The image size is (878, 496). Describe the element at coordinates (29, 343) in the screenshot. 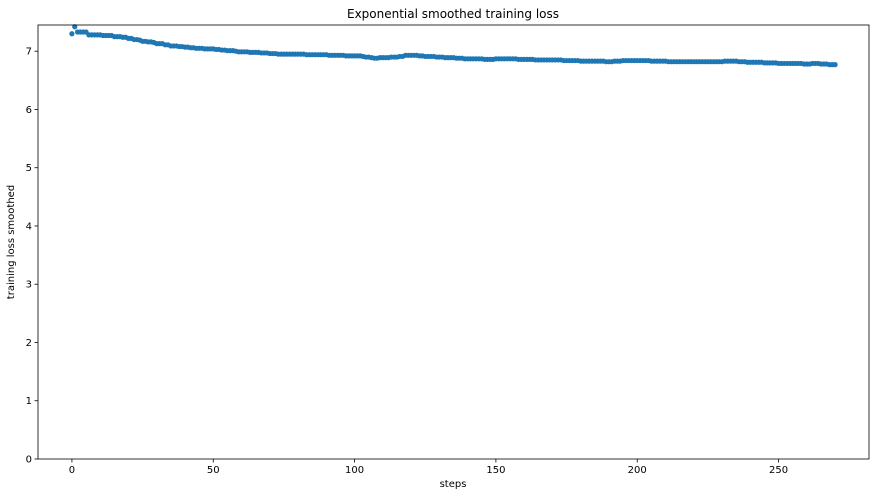

I see `y-tick-label: 2` at that location.